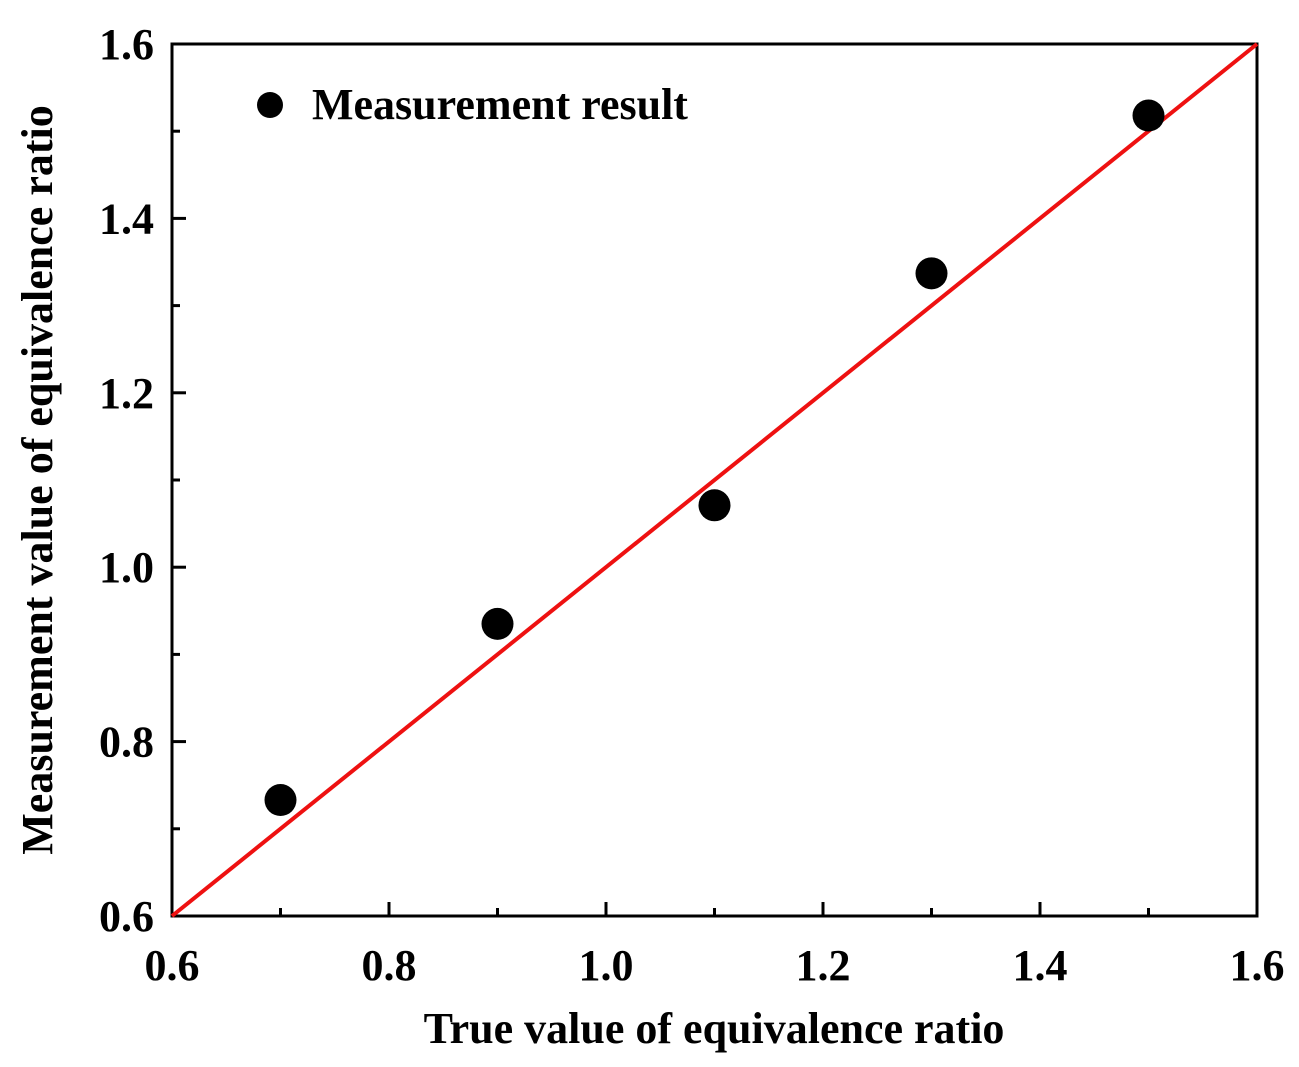 Image resolution: width=1299 pixels, height=1067 pixels. Describe the element at coordinates (1257, 965) in the screenshot. I see `x-tick-label: 1.6` at that location.